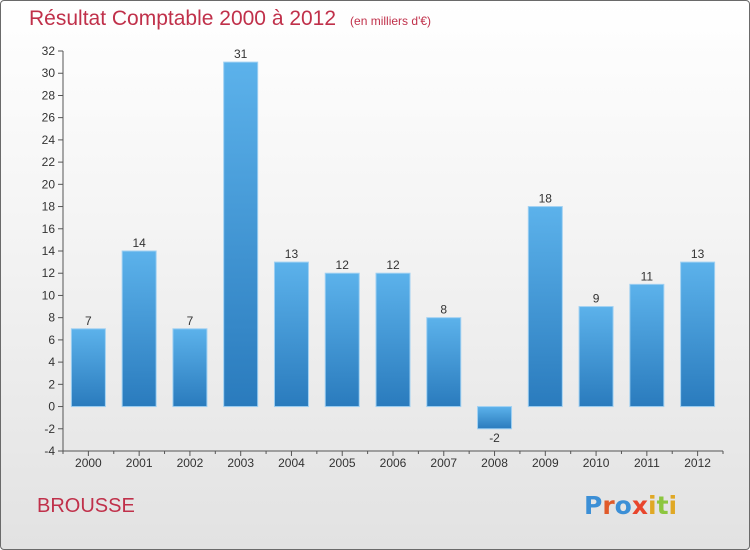 Image resolution: width=750 pixels, height=550 pixels. What do you see at coordinates (593, 505) in the screenshot?
I see `logo-letter: P` at bounding box center [593, 505].